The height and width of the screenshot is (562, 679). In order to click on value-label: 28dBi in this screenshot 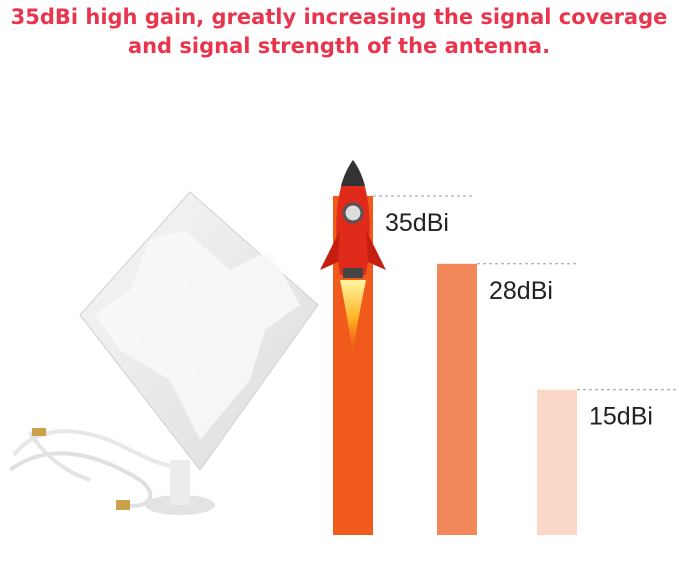, I will do `click(521, 291)`.